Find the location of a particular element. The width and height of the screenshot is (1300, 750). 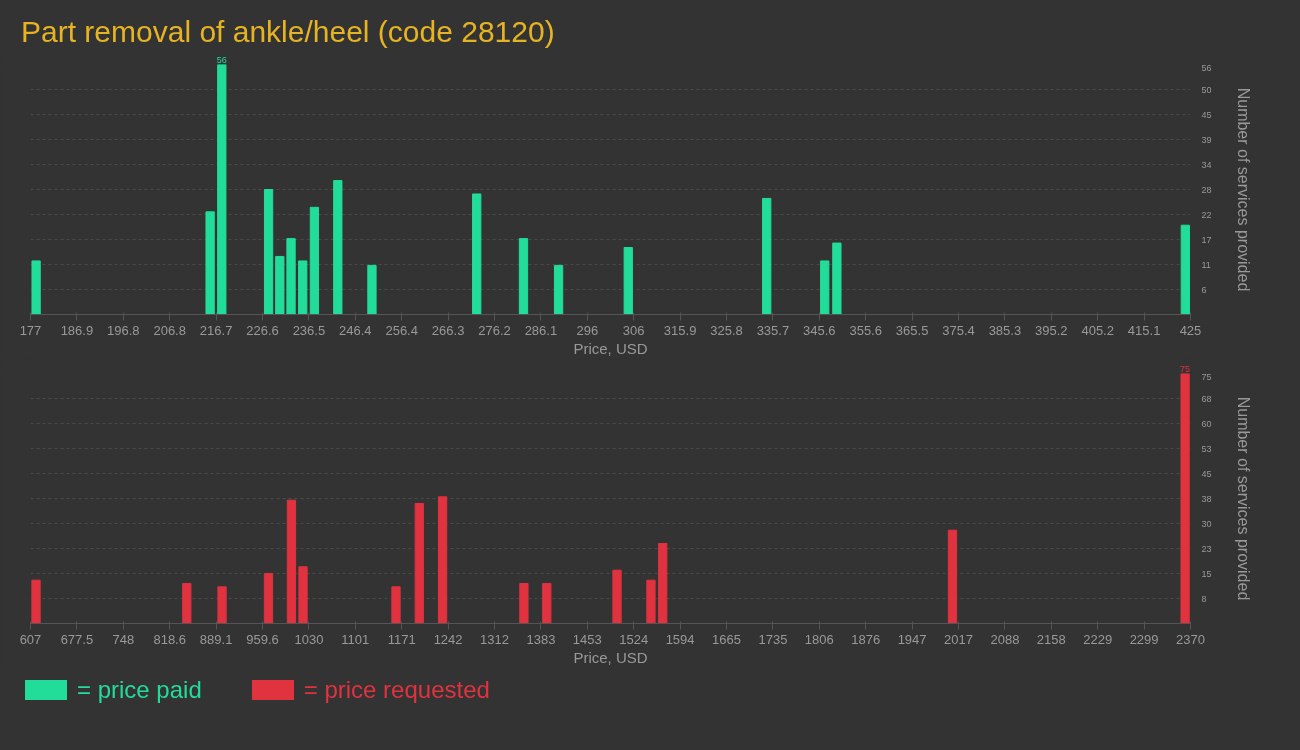

y-tick-label: 28 is located at coordinates (1206, 189).